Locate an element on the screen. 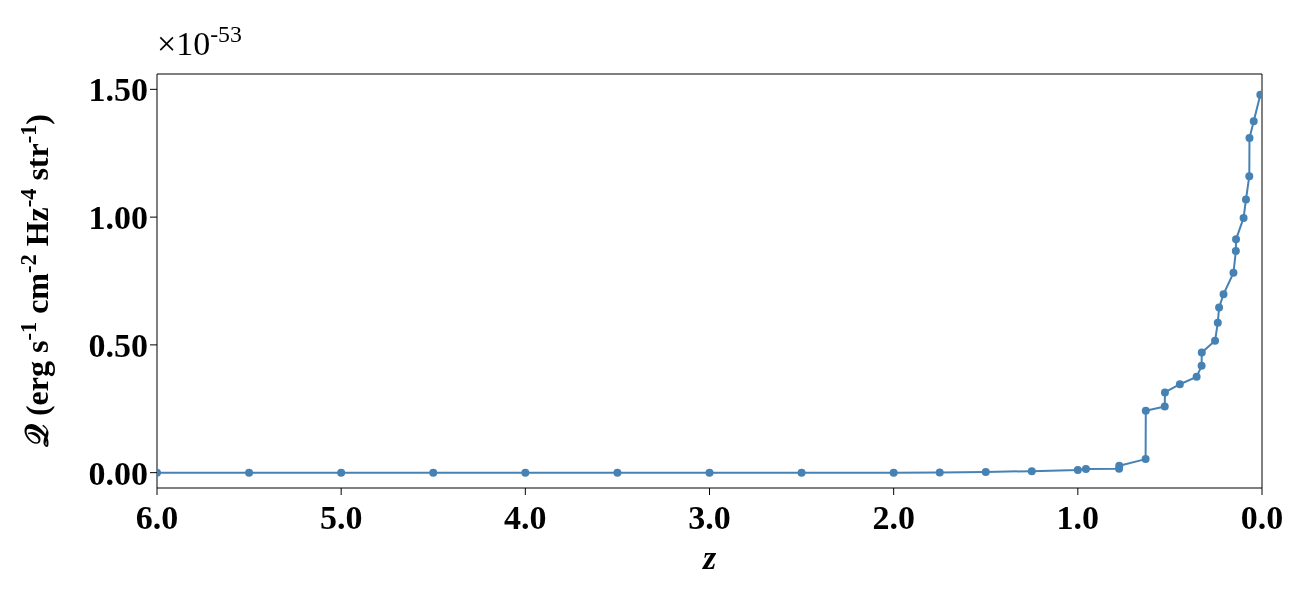  x-axis-title: z is located at coordinates (709, 558).